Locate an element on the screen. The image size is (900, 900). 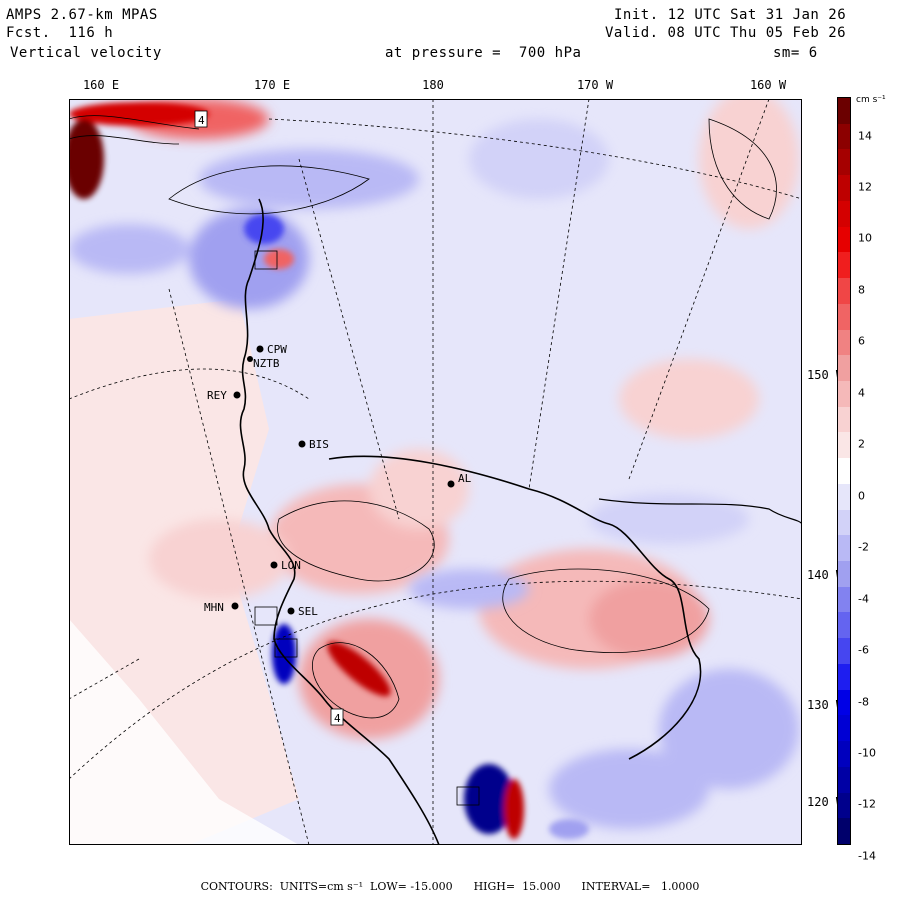
pressure-level: at pressure = 700 hPa is located at coordinates (483, 53).